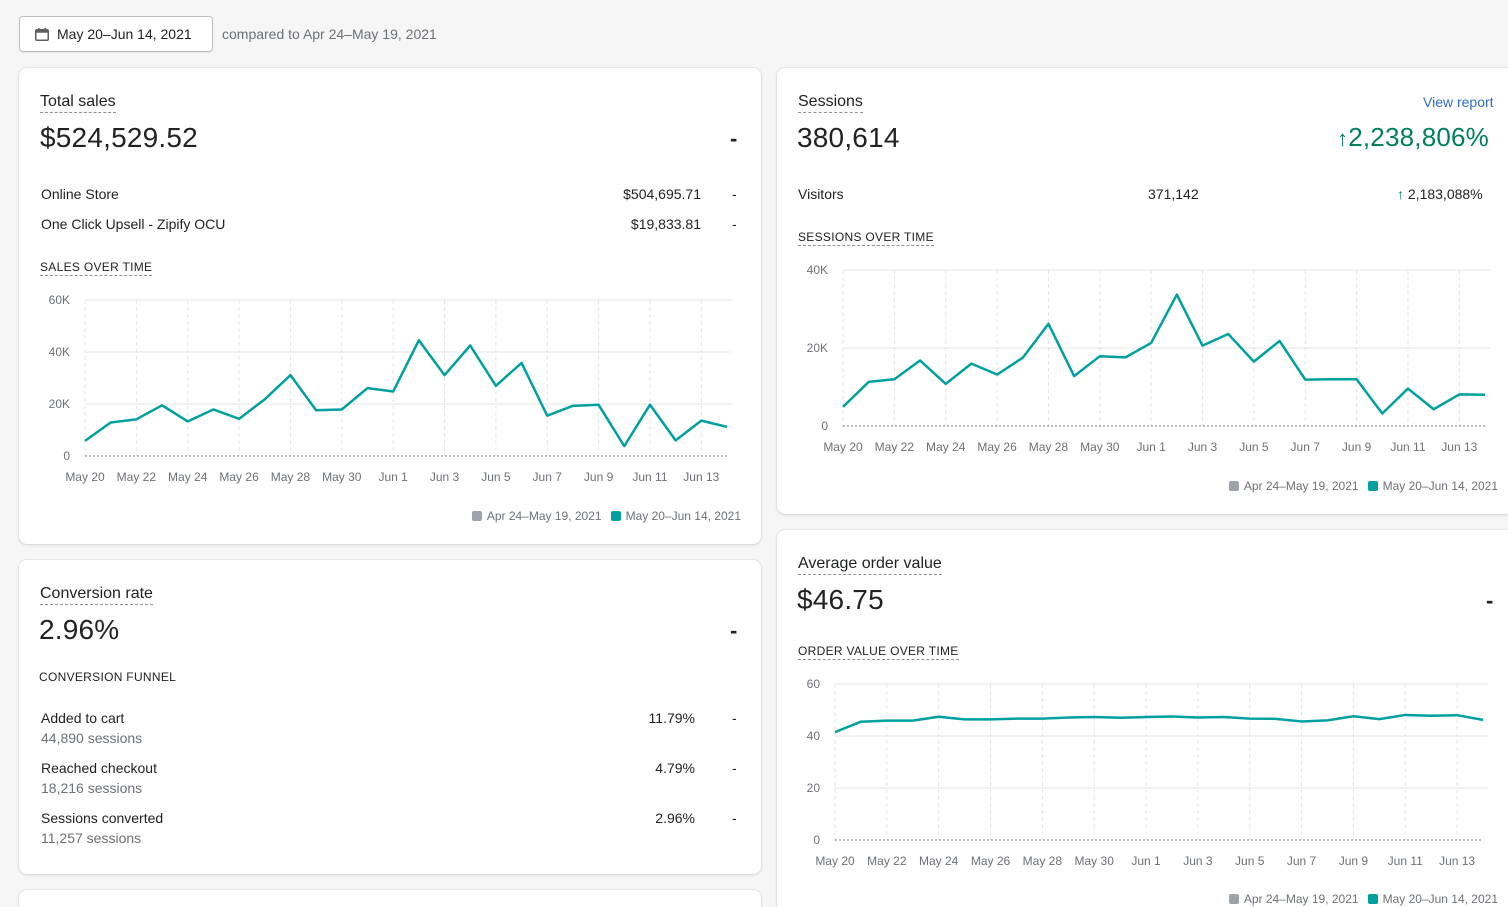  Describe the element at coordinates (662, 194) in the screenshot. I see `channel-row-value: $504,695.71` at that location.